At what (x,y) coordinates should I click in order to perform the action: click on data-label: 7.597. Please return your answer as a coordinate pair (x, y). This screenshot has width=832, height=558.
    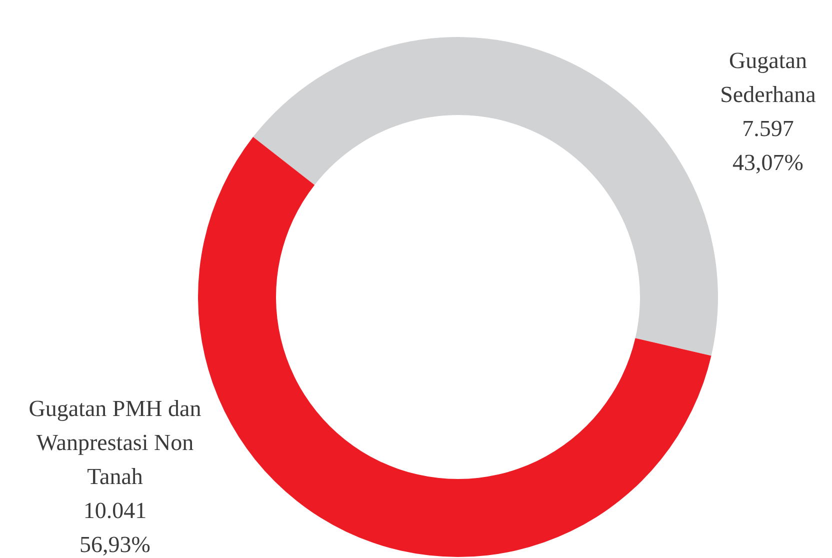
    Looking at the image, I should click on (768, 129).